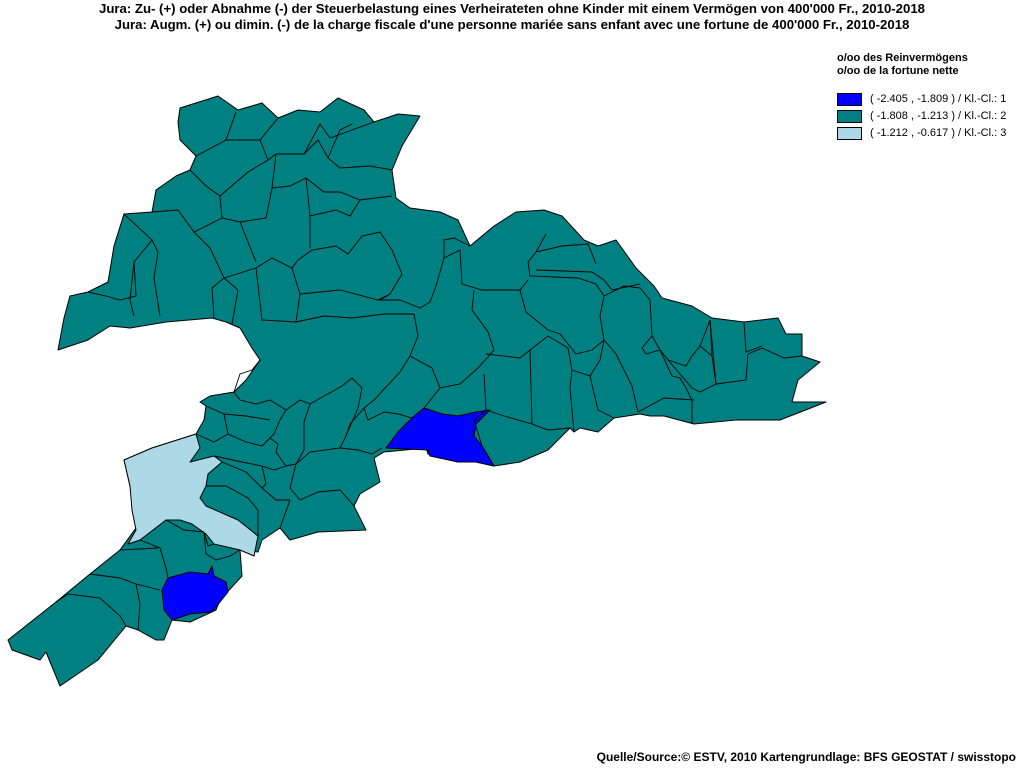 Image resolution: width=1024 pixels, height=768 pixels. I want to click on legend-item-class-2: ( -1.808 , -1.213 ) / Kl.-Cl.: 2, so click(921, 116).